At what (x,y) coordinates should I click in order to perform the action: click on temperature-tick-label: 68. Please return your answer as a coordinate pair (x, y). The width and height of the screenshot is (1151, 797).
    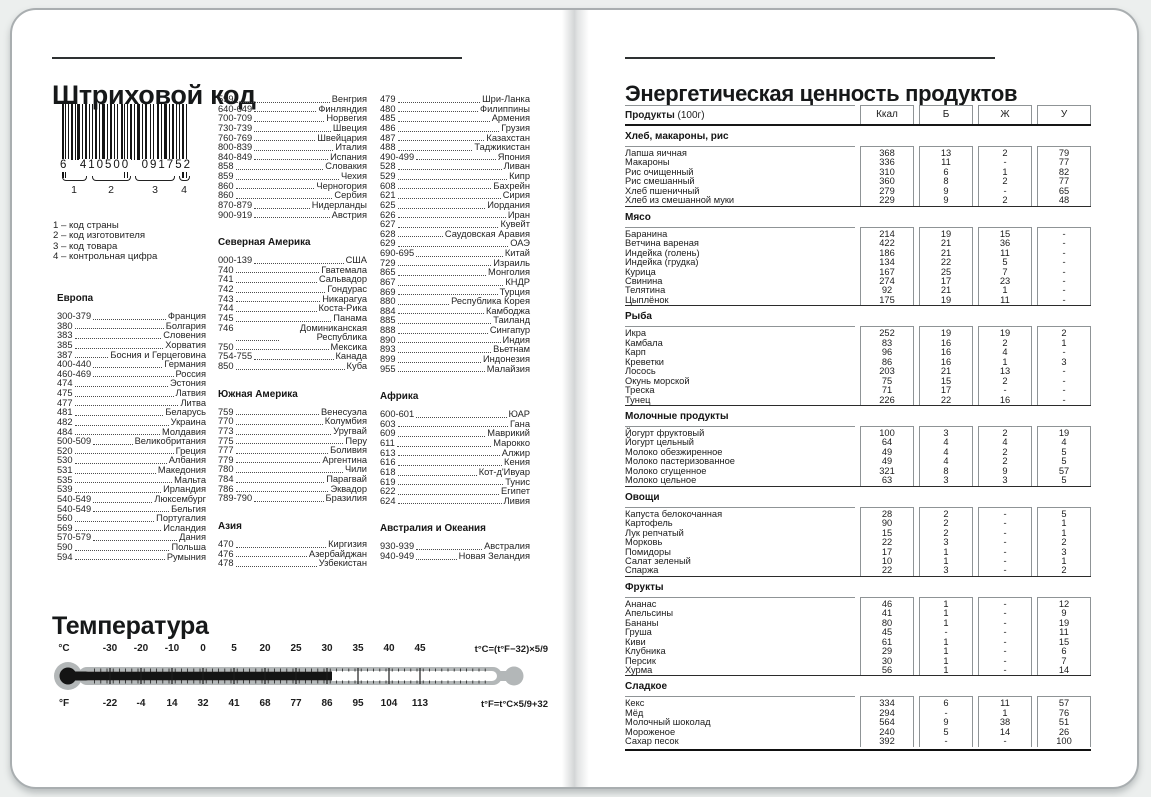
    Looking at the image, I should click on (265, 703).